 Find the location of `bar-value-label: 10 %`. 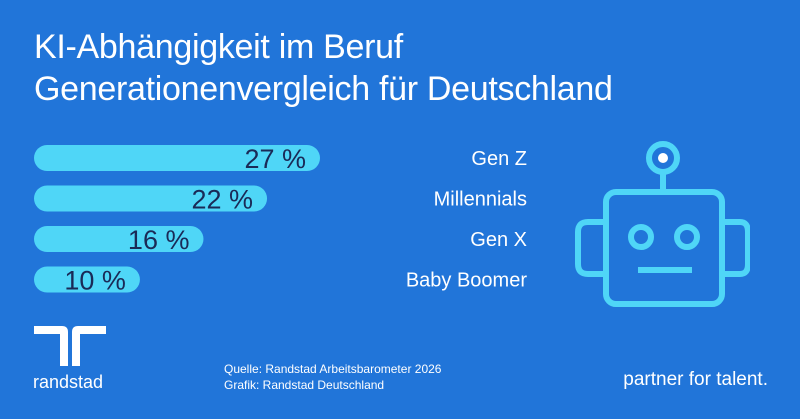

bar-value-label: 10 % is located at coordinates (95, 281).